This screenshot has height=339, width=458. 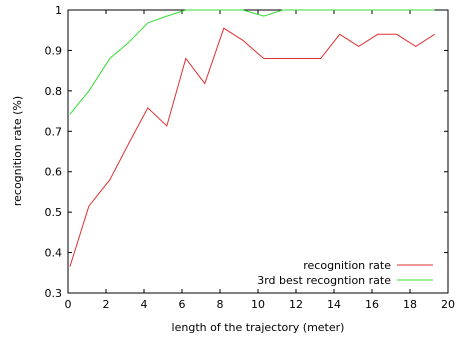 What do you see at coordinates (334, 304) in the screenshot?
I see `x-tick-label: 14` at bounding box center [334, 304].